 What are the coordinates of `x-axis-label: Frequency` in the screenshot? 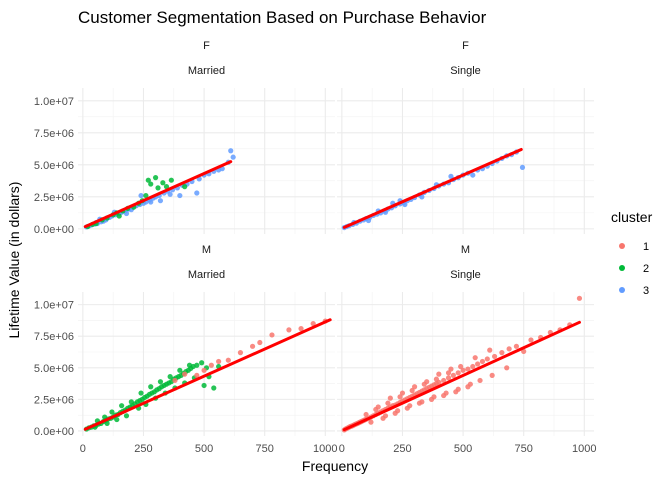 It's located at (335, 466).